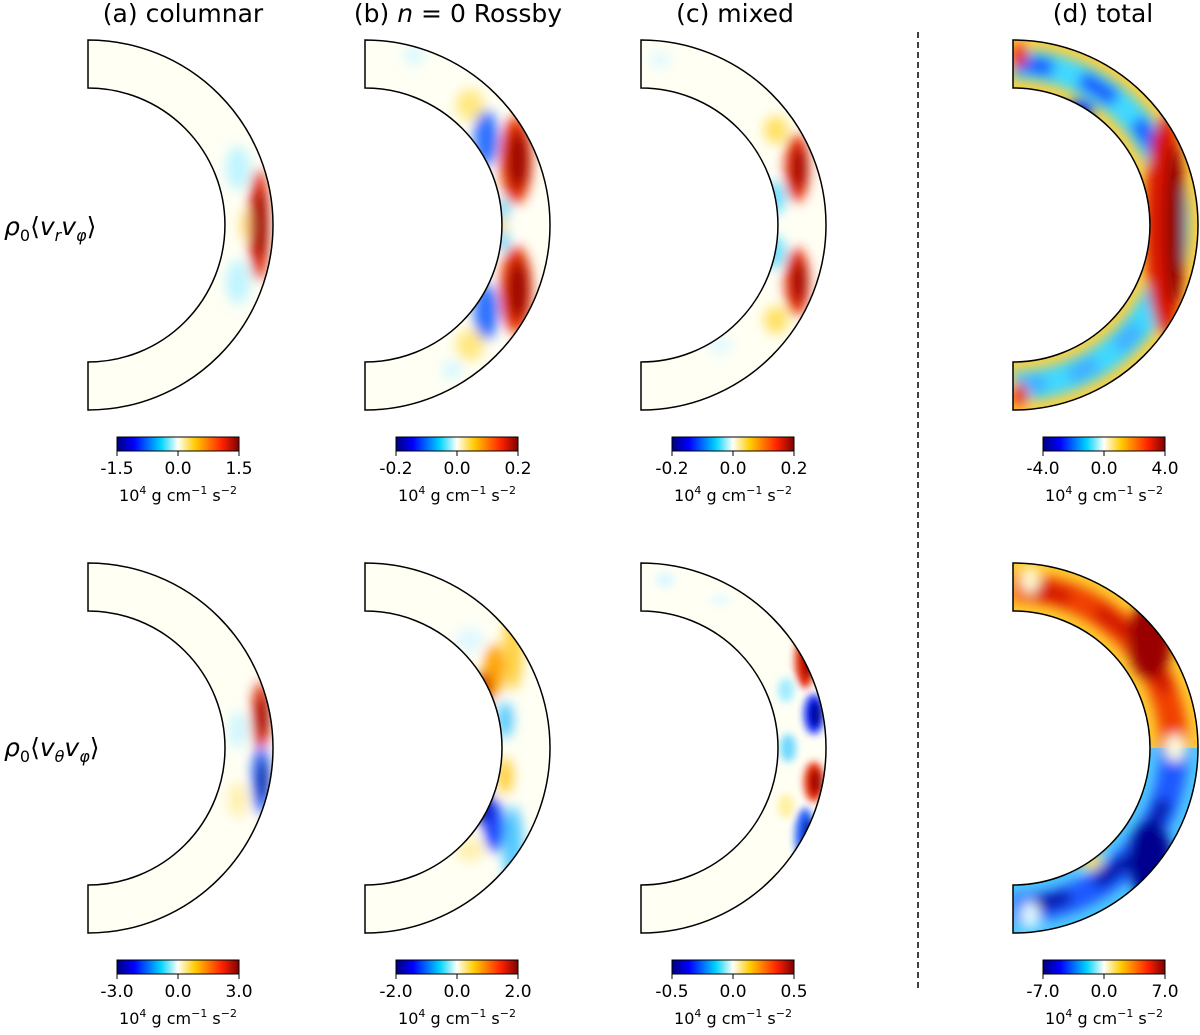 Image resolution: width=1200 pixels, height=1035 pixels. Describe the element at coordinates (733, 225) in the screenshot. I see `panel-r1c` at that location.